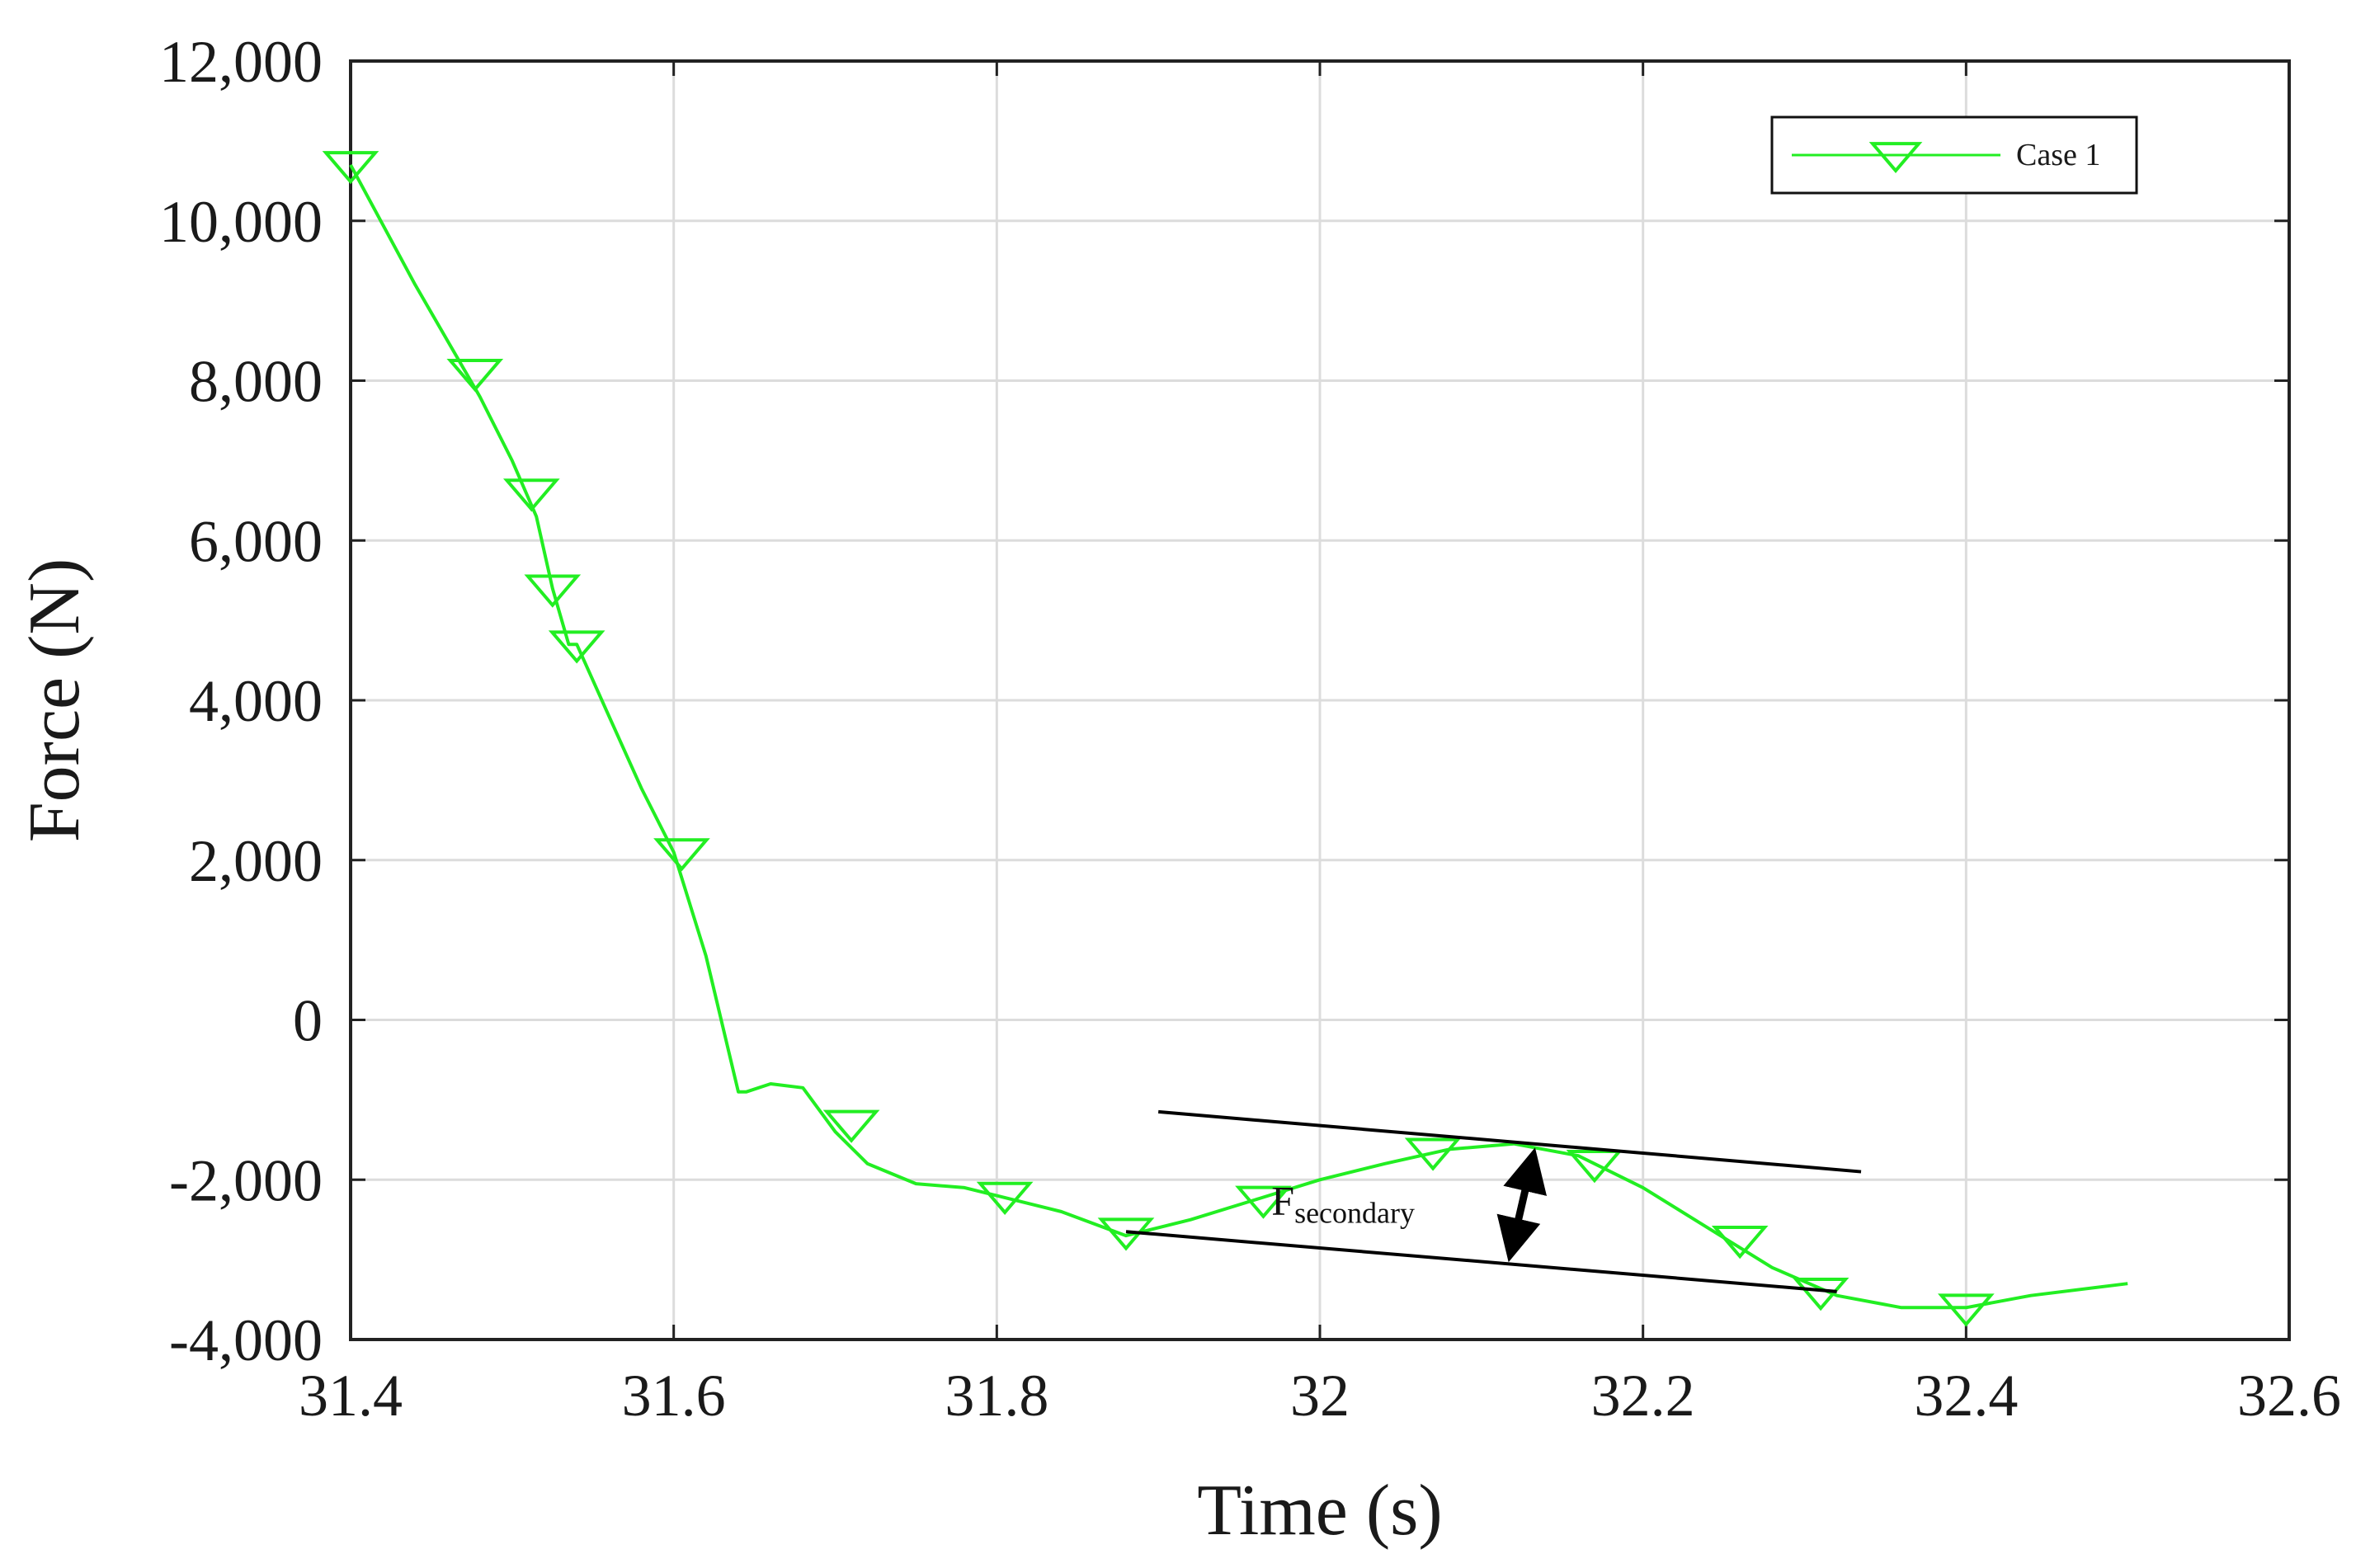 Image resolution: width=2356 pixels, height=1568 pixels. Describe the element at coordinates (1320, 1396) in the screenshot. I see `x-tick-label: 32` at that location.